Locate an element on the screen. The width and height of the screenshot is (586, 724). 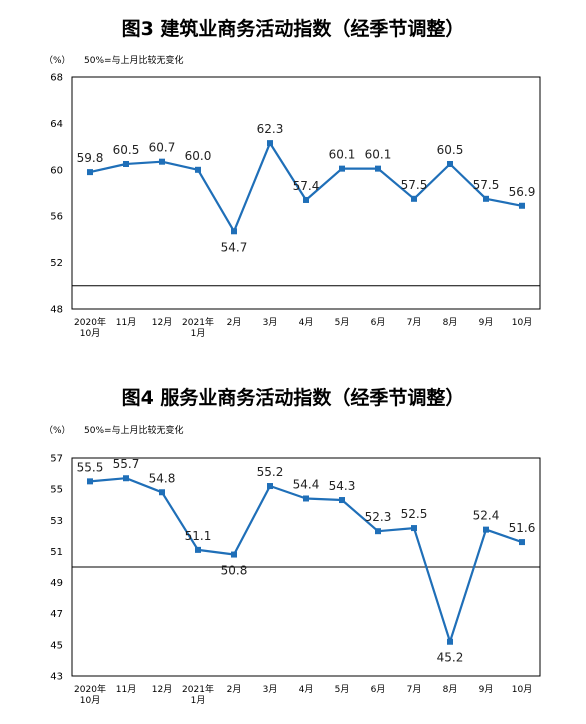
y-tick-label: 53 is located at coordinates (56, 521).